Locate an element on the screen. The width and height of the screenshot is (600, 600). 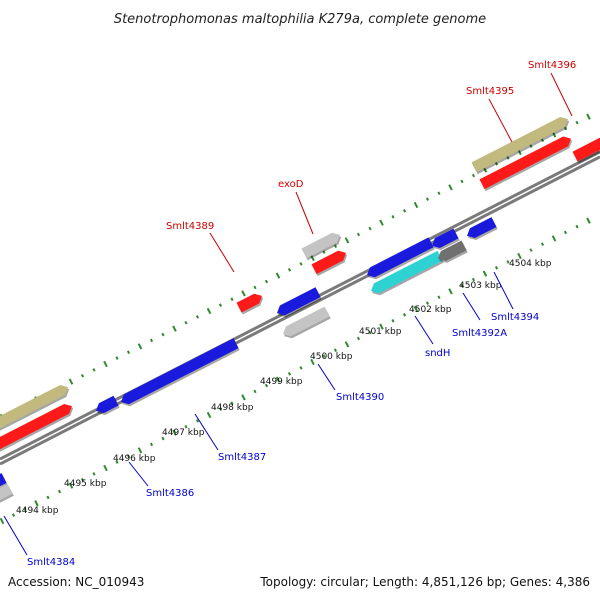
forward-gene-label: Smlt4395 is located at coordinates (490, 114).